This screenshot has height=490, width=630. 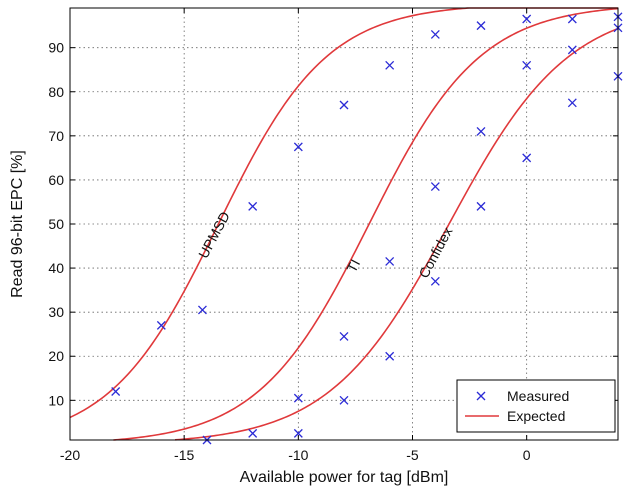 What do you see at coordinates (56, 356) in the screenshot?
I see `y-tick-label: 20` at bounding box center [56, 356].